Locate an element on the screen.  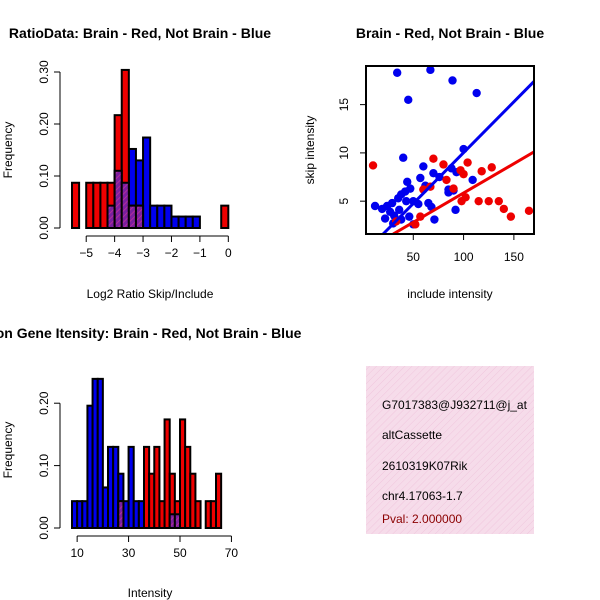
scatter-x-axis-label: include intensity is located at coordinates (449, 294).